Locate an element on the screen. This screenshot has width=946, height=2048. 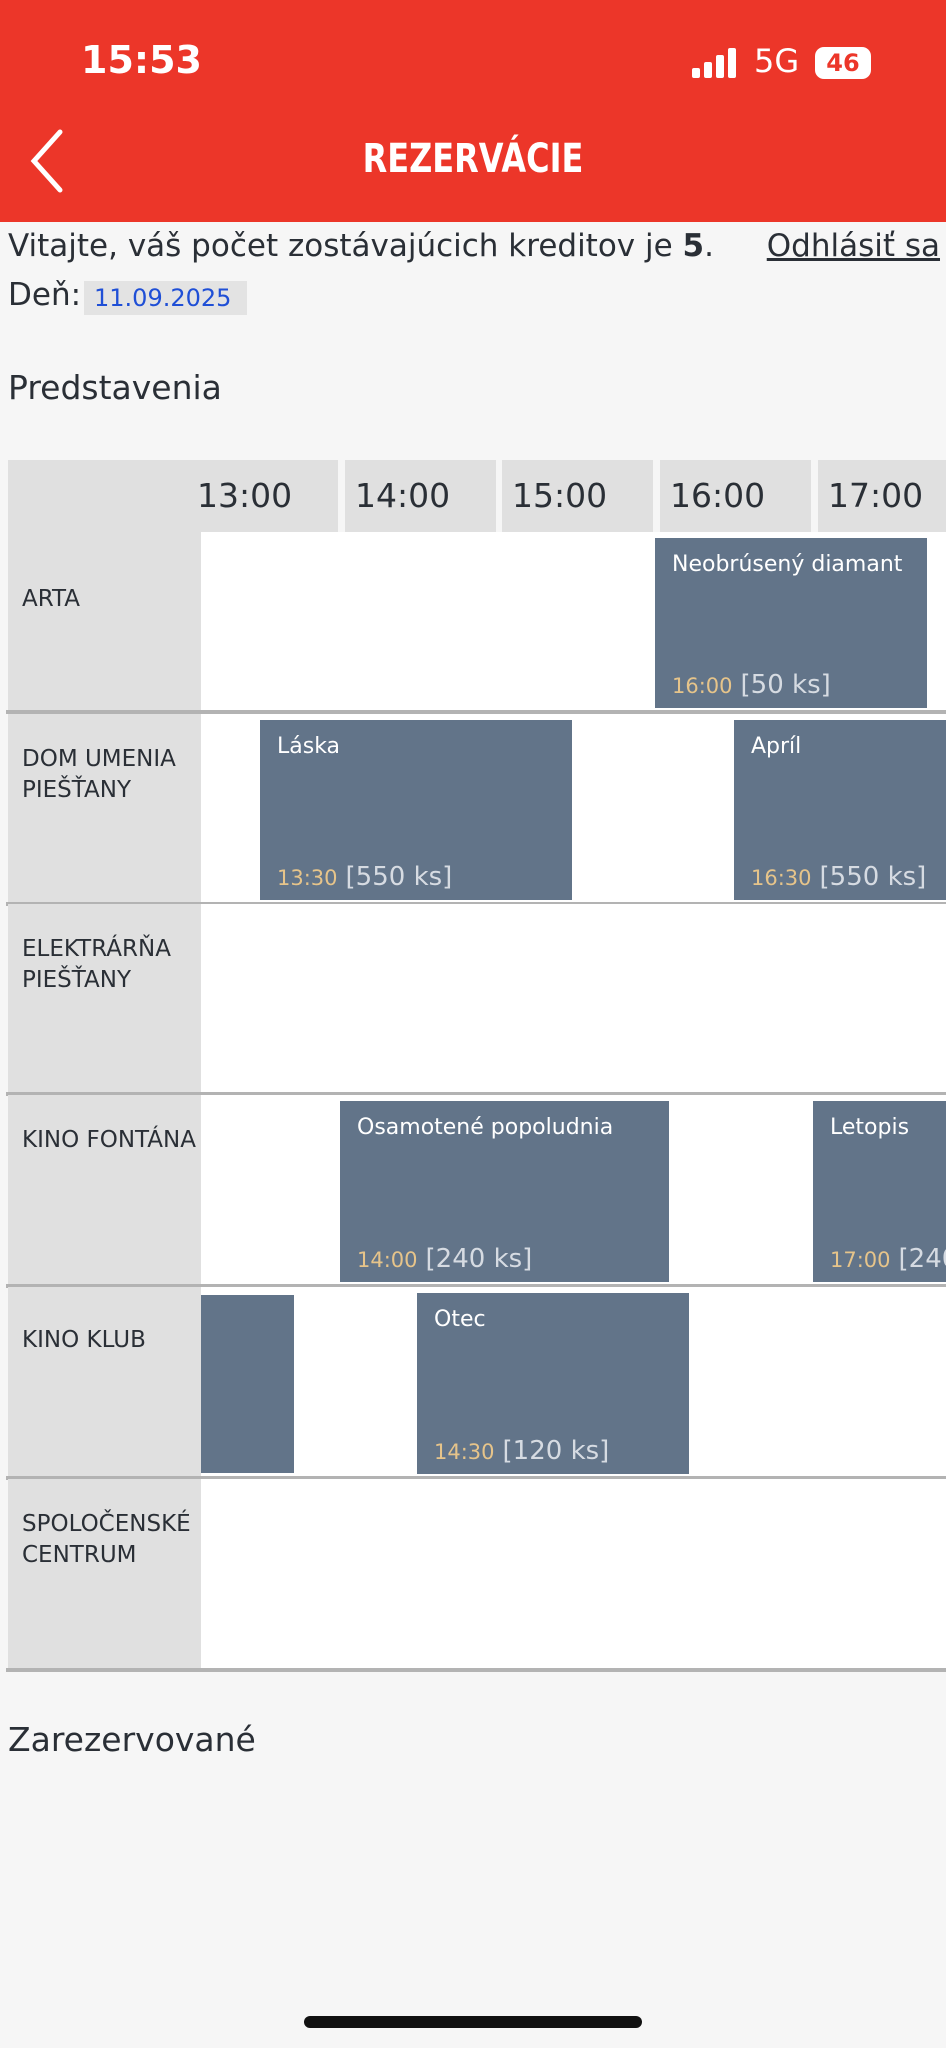
event-time: 13:30 is located at coordinates (307, 878).